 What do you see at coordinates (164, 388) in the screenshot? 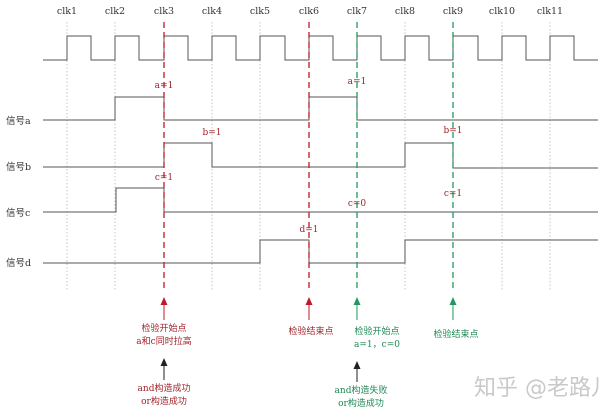
I see `check1-result-and: and构造成功` at bounding box center [164, 388].